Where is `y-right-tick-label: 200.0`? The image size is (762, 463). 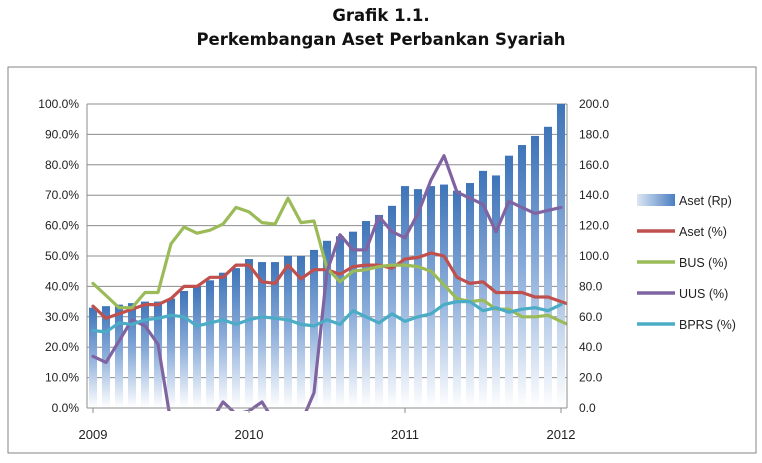 y-right-tick-label: 200.0 is located at coordinates (594, 104).